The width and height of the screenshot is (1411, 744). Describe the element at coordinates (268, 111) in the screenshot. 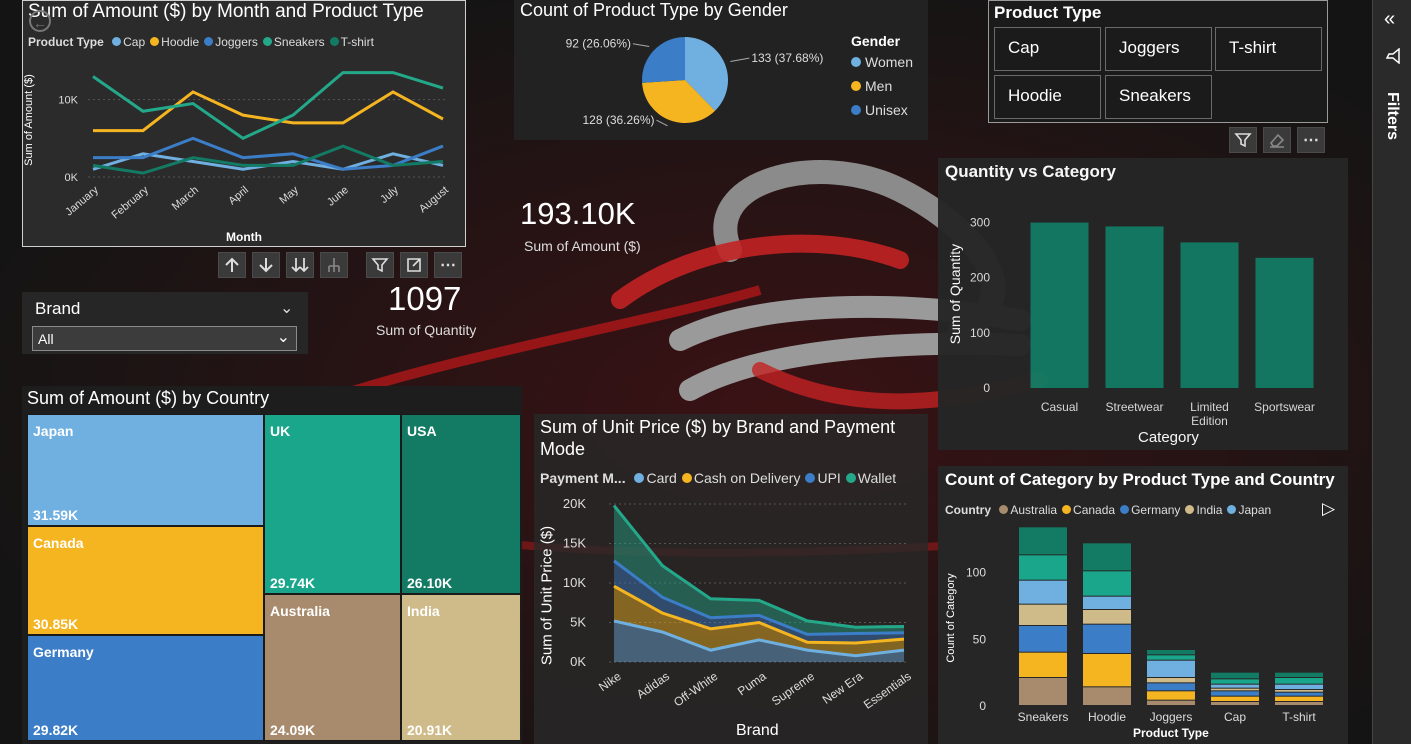

I see `series-line-hoodie` at that location.